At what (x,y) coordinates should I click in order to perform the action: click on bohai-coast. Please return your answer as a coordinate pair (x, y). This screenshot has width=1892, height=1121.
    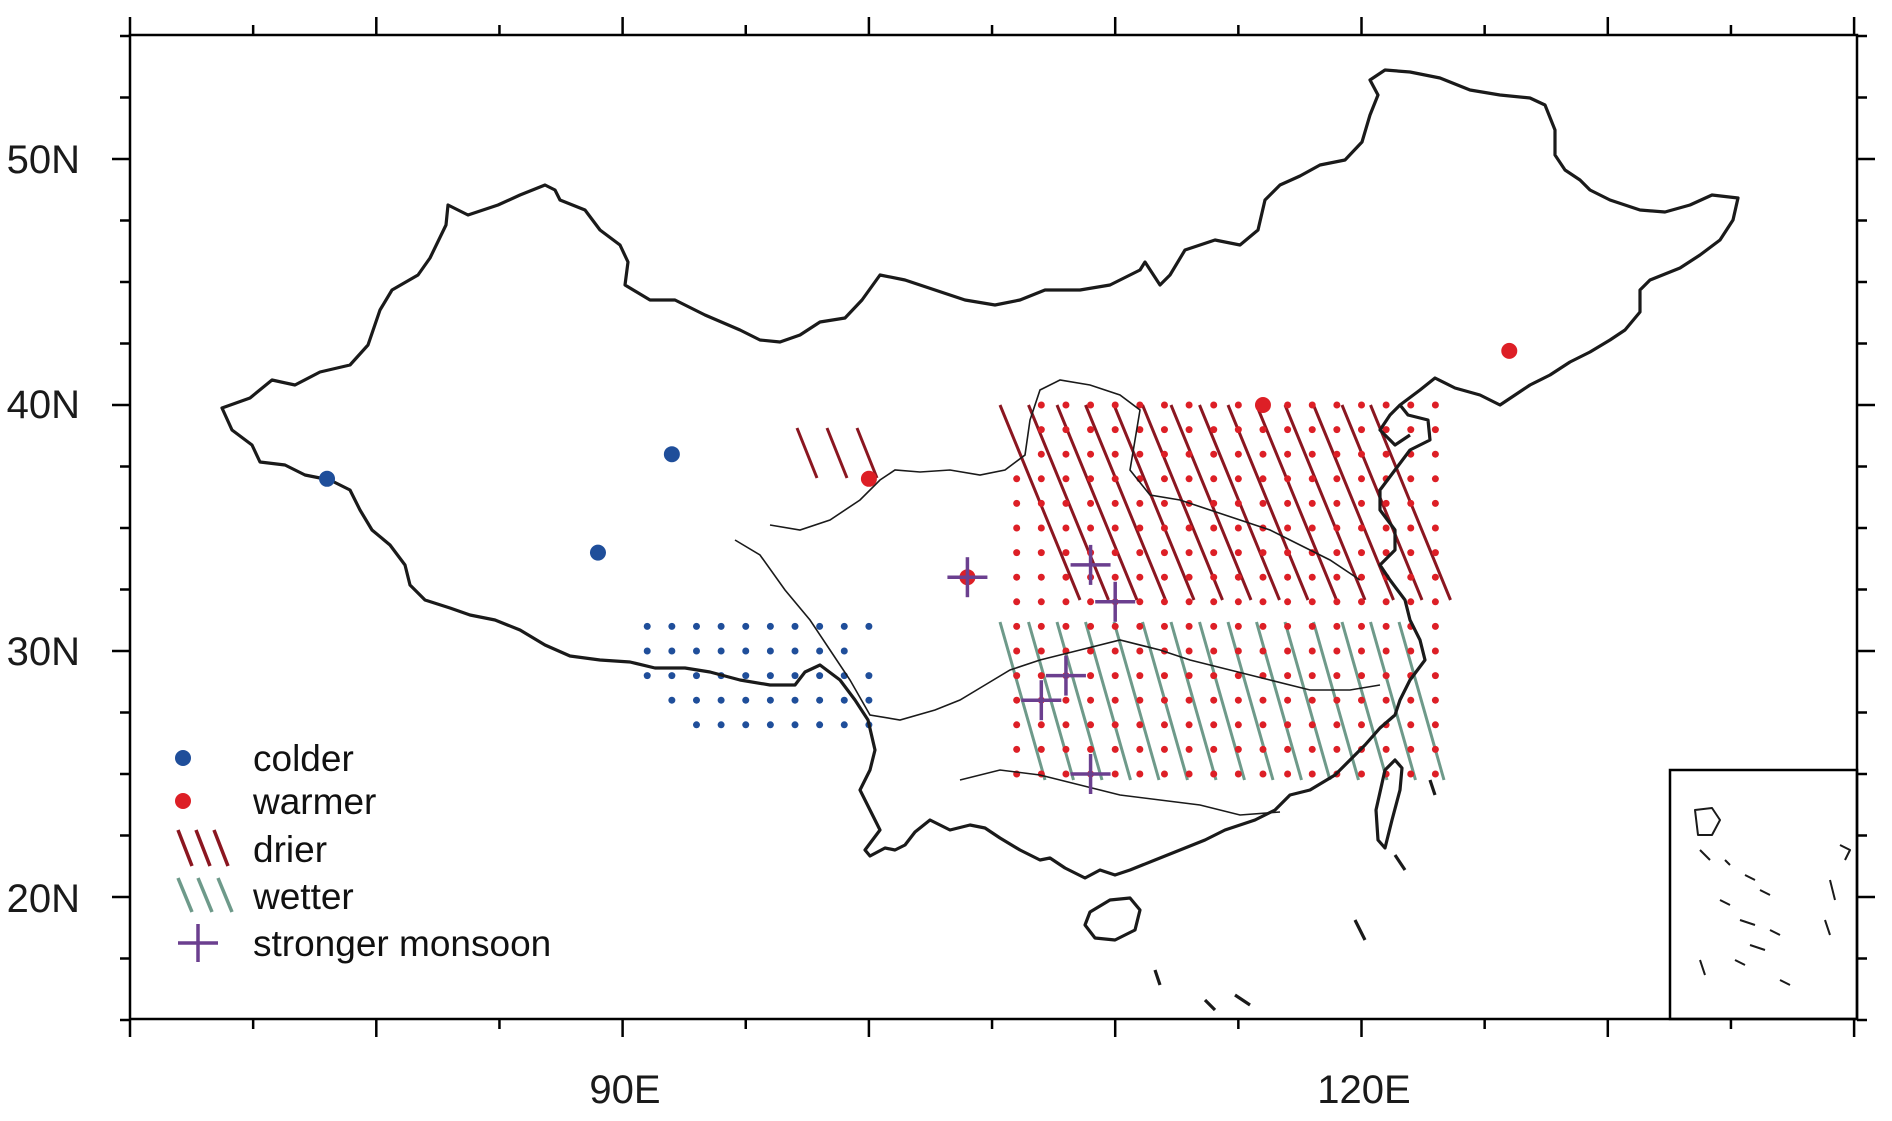
    Looking at the image, I should click on (1394, 425).